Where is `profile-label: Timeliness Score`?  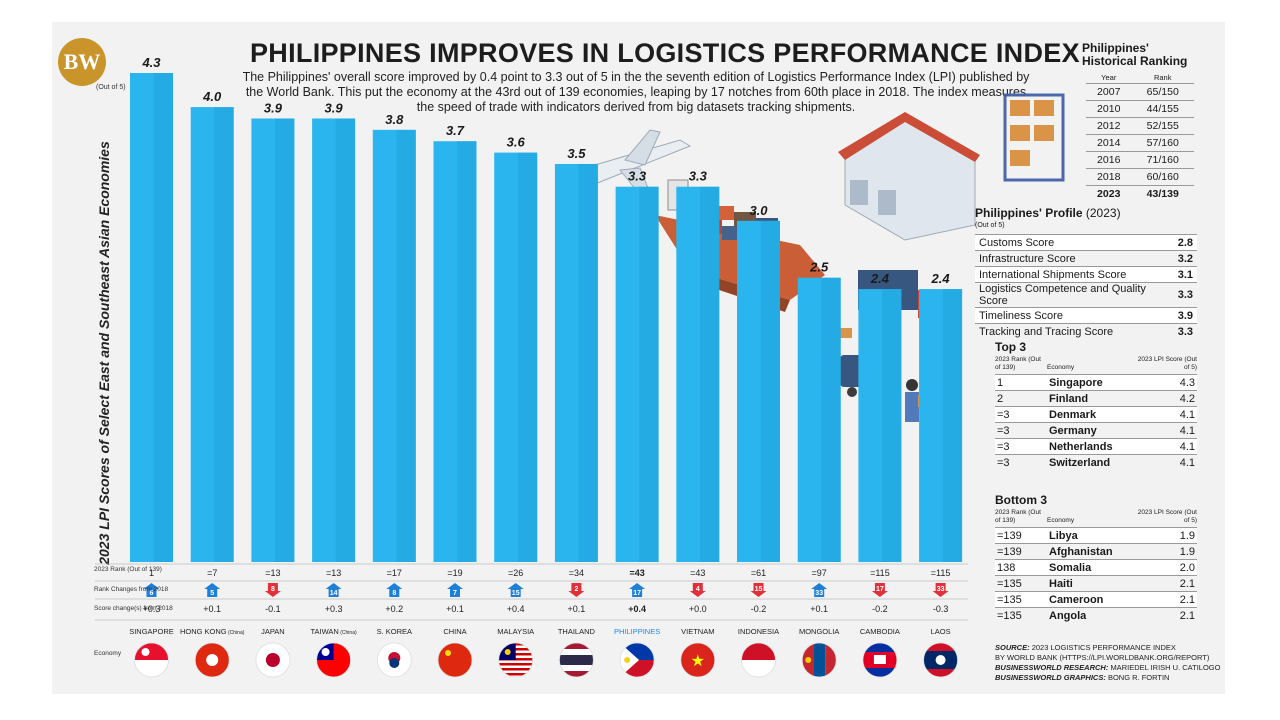 profile-label: Timeliness Score is located at coordinates (1074, 315).